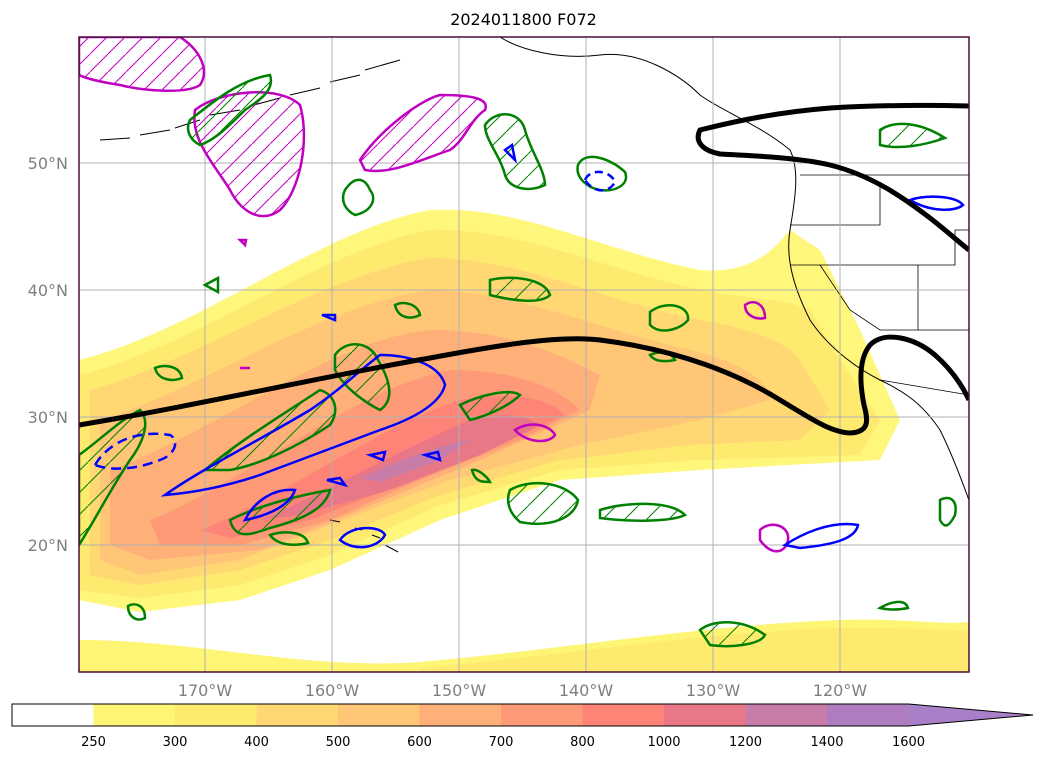 Image resolution: width=1047 pixels, height=765 pixels. Describe the element at coordinates (229, 110) in the screenshot. I see `green-region-alaska` at that location.